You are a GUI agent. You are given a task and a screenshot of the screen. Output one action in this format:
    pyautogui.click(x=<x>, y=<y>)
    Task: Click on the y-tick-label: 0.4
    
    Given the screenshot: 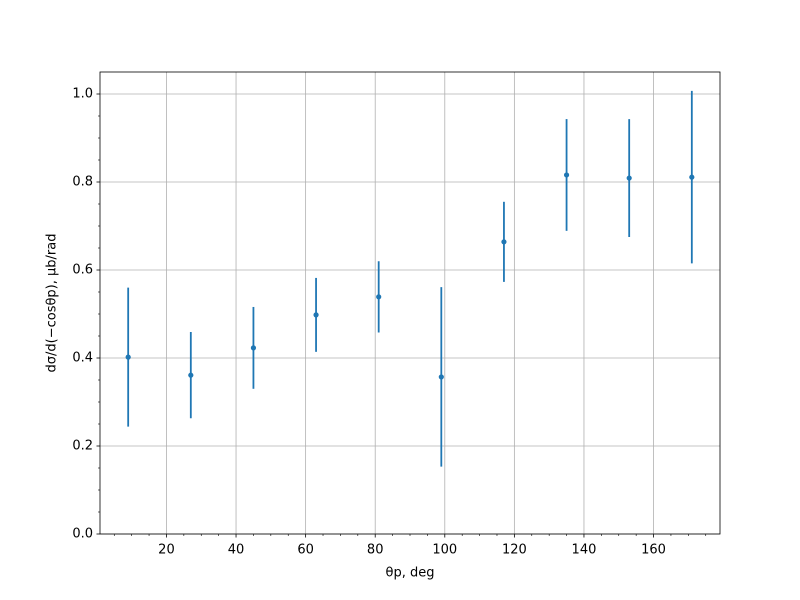 What is the action you would take?
    pyautogui.click(x=82, y=358)
    